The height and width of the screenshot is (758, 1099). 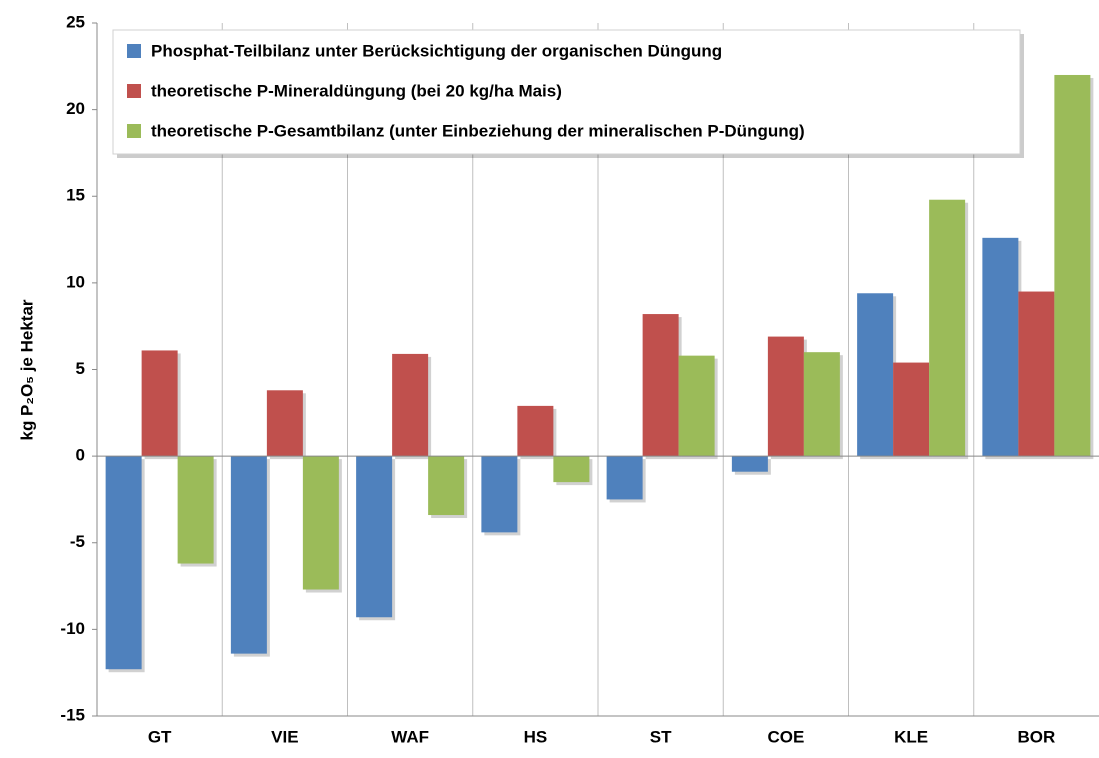 I want to click on y-tick-label: 25, so click(x=75, y=21).